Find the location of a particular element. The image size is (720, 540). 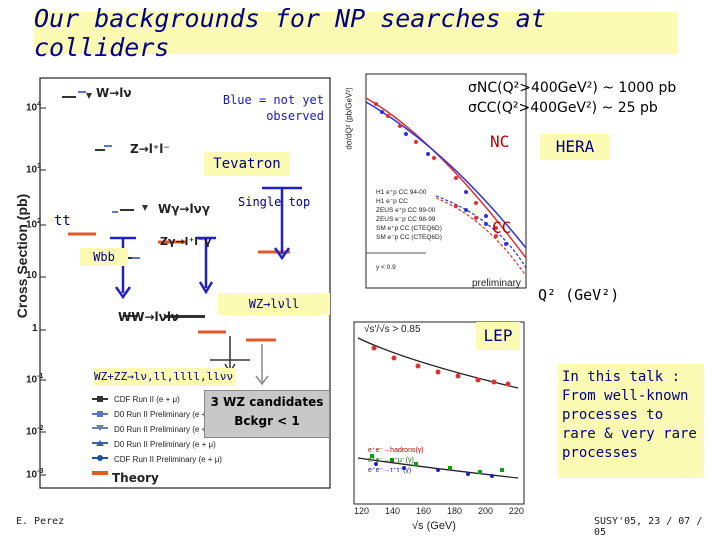

legend-item: SM e⁺p CC (CTEQ6D) is located at coordinates (409, 228).